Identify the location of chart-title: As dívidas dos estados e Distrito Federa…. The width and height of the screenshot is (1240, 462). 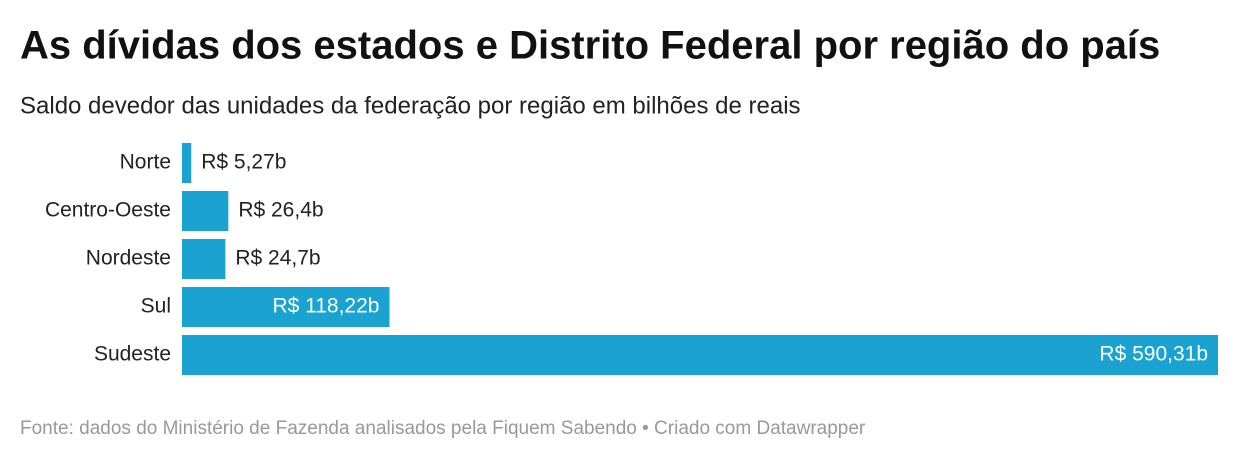
(590, 46).